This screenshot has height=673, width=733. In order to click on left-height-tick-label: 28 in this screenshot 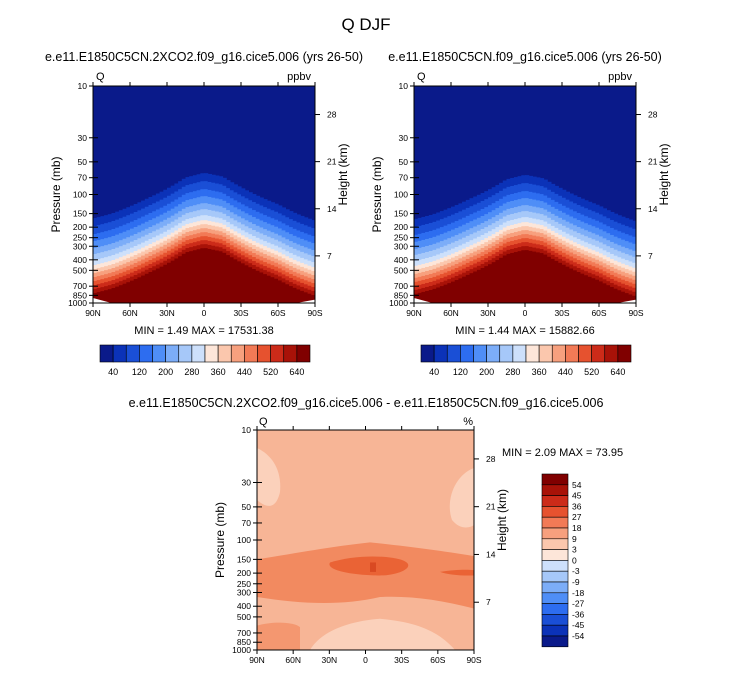, I will do `click(332, 115)`.